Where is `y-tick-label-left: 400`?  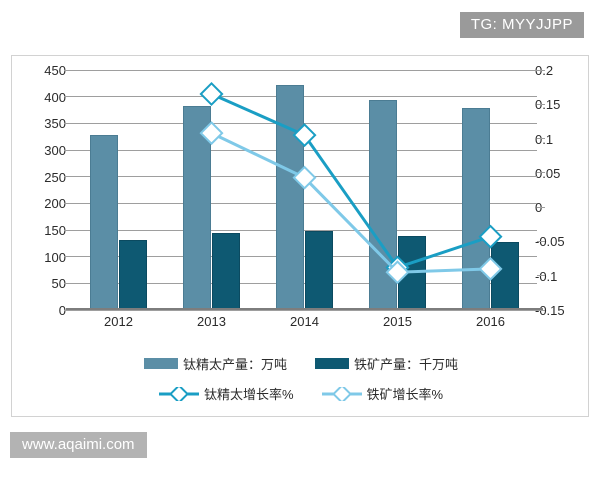 y-tick-label-left: 400 is located at coordinates (55, 97).